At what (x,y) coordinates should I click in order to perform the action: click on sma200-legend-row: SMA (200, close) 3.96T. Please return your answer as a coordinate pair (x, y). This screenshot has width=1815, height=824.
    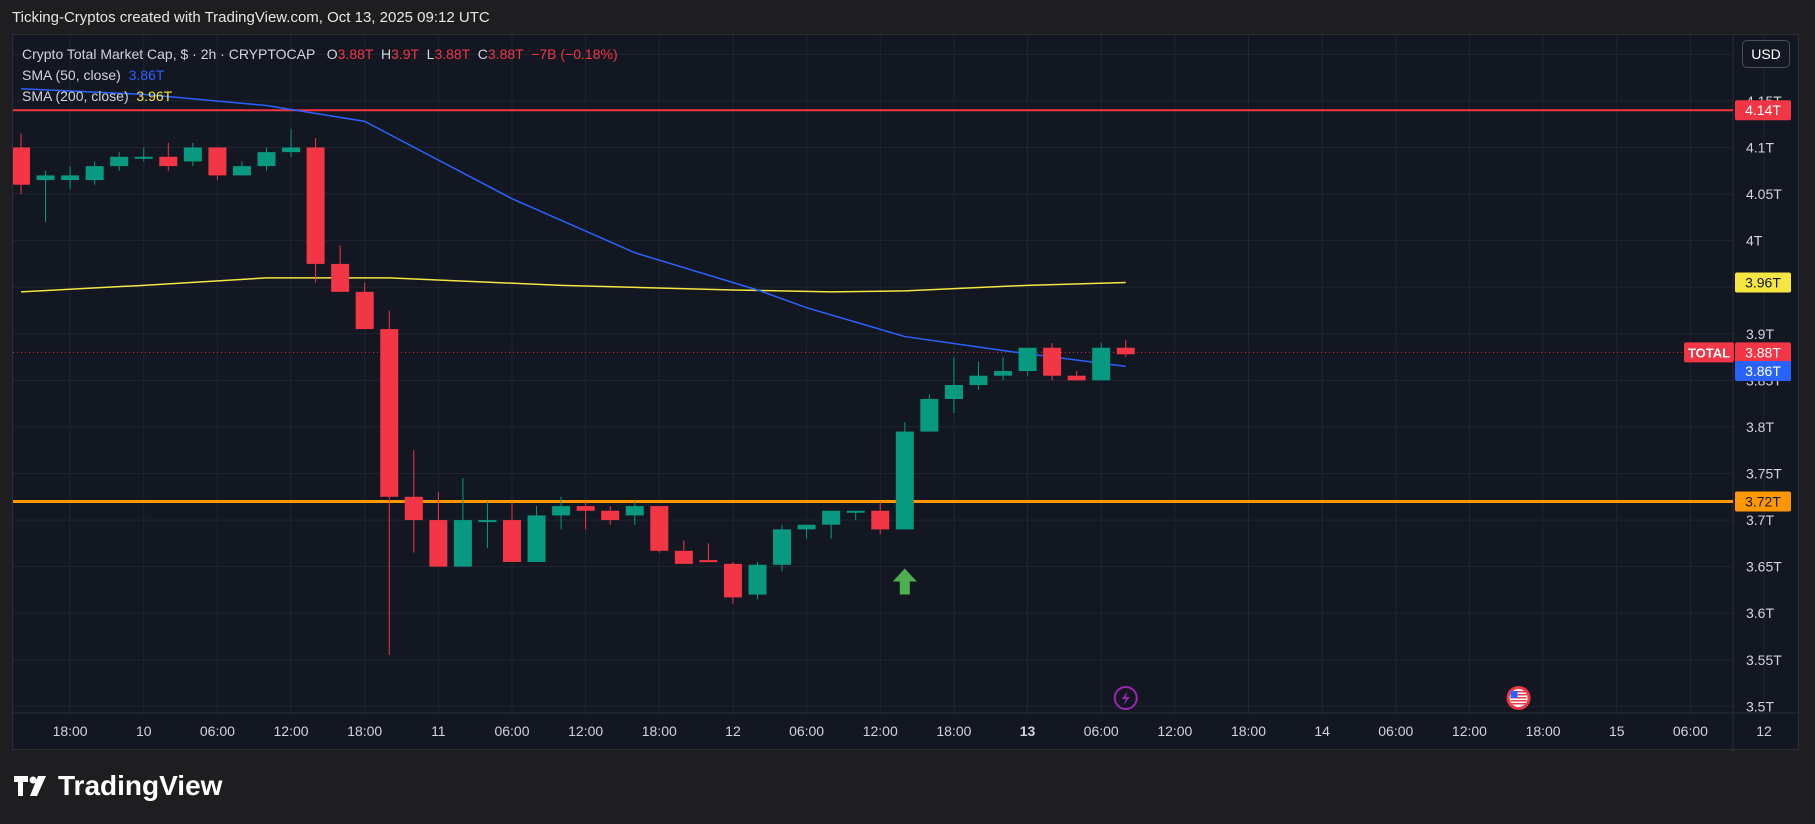
    Looking at the image, I should click on (320, 96).